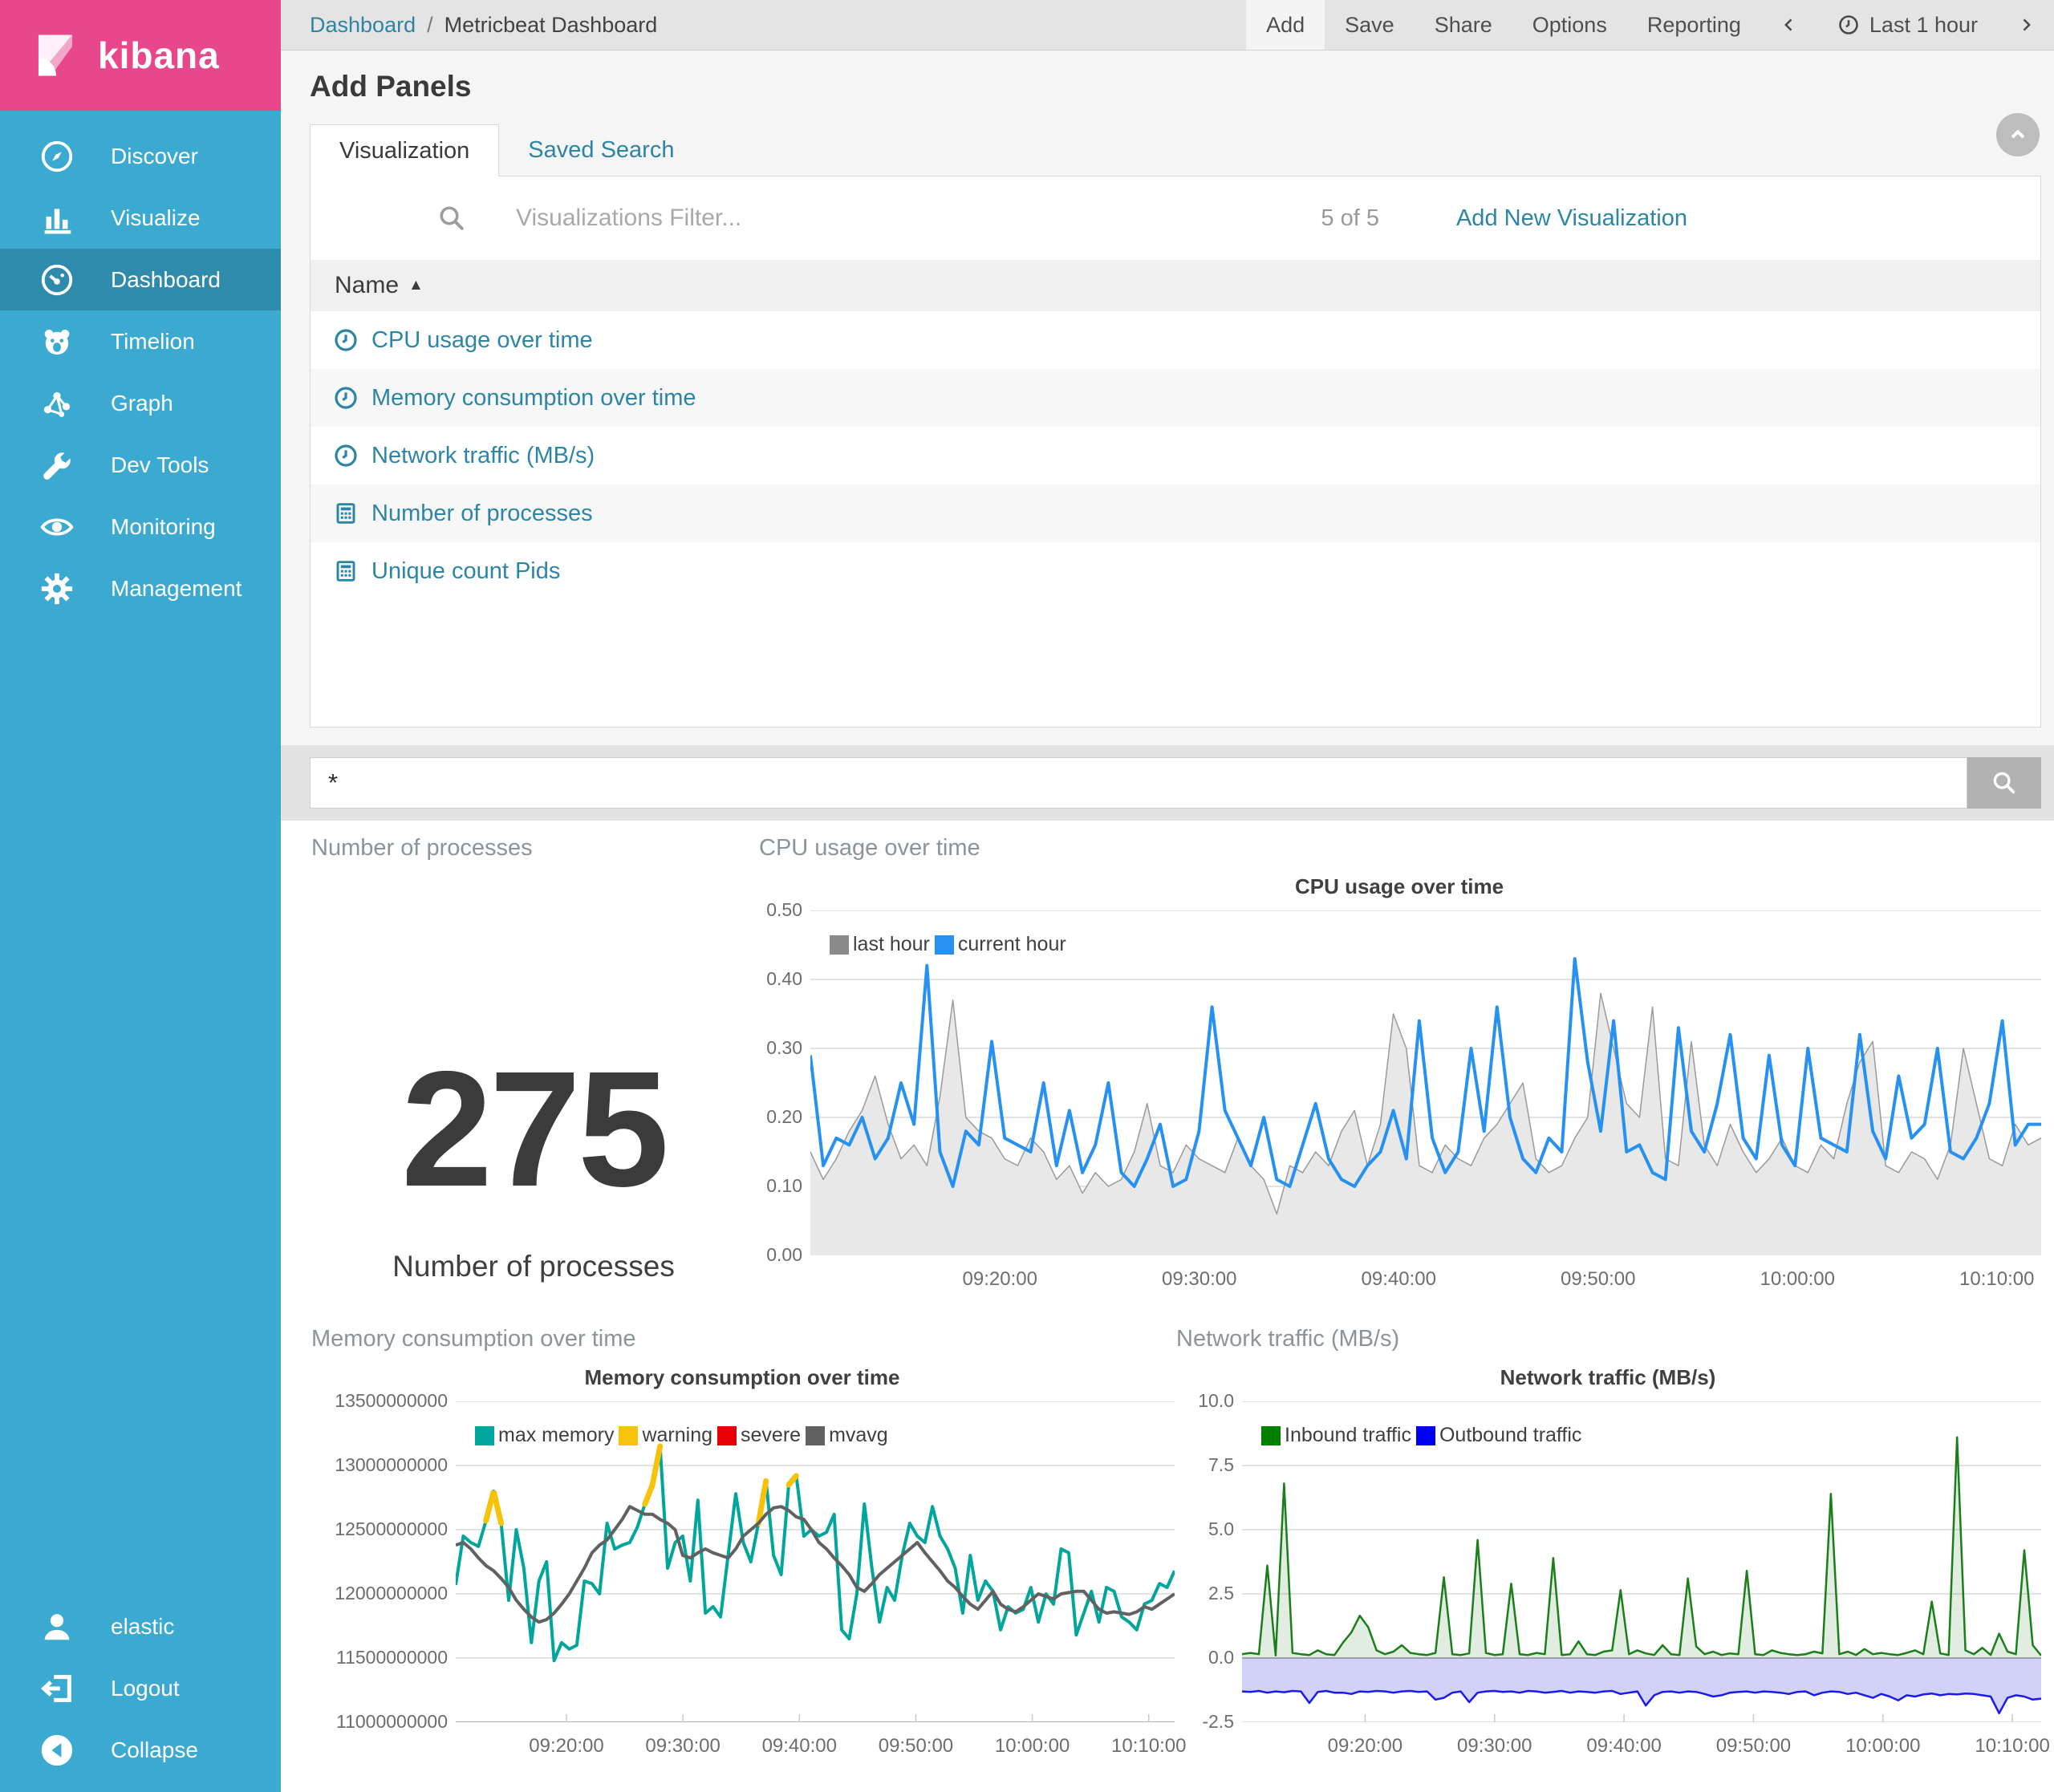 The width and height of the screenshot is (2054, 1792). I want to click on chart-legend: Inbound traffic Outbound traffic, so click(1424, 1436).